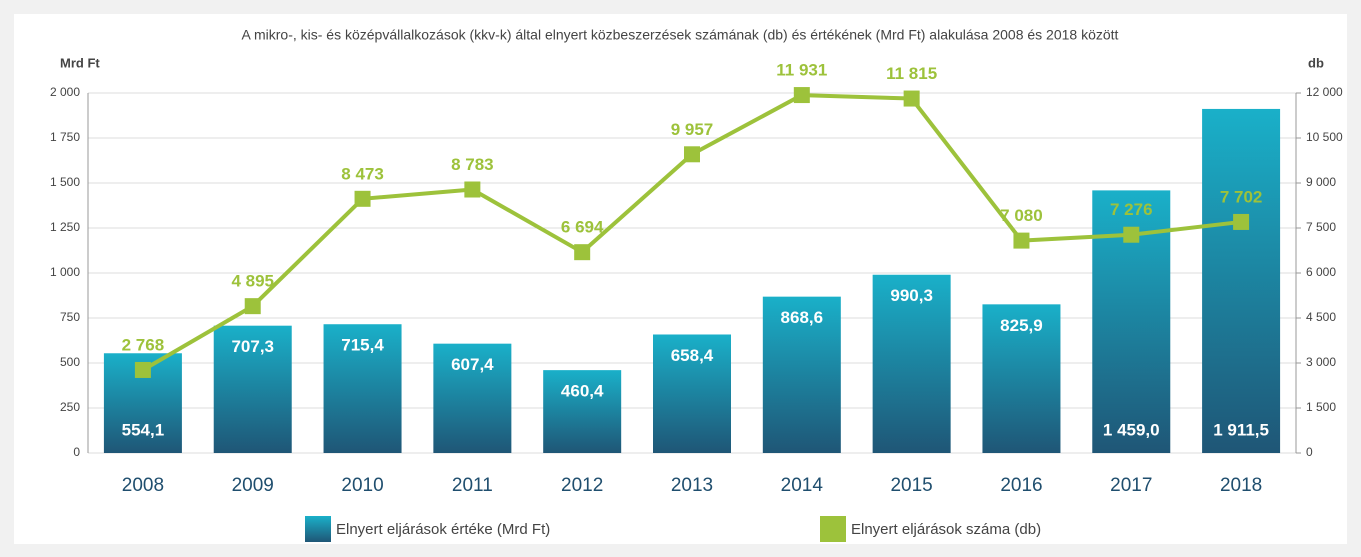 This screenshot has width=1361, height=557. What do you see at coordinates (1021, 325) in the screenshot?
I see `bar-value-label: 825,9` at bounding box center [1021, 325].